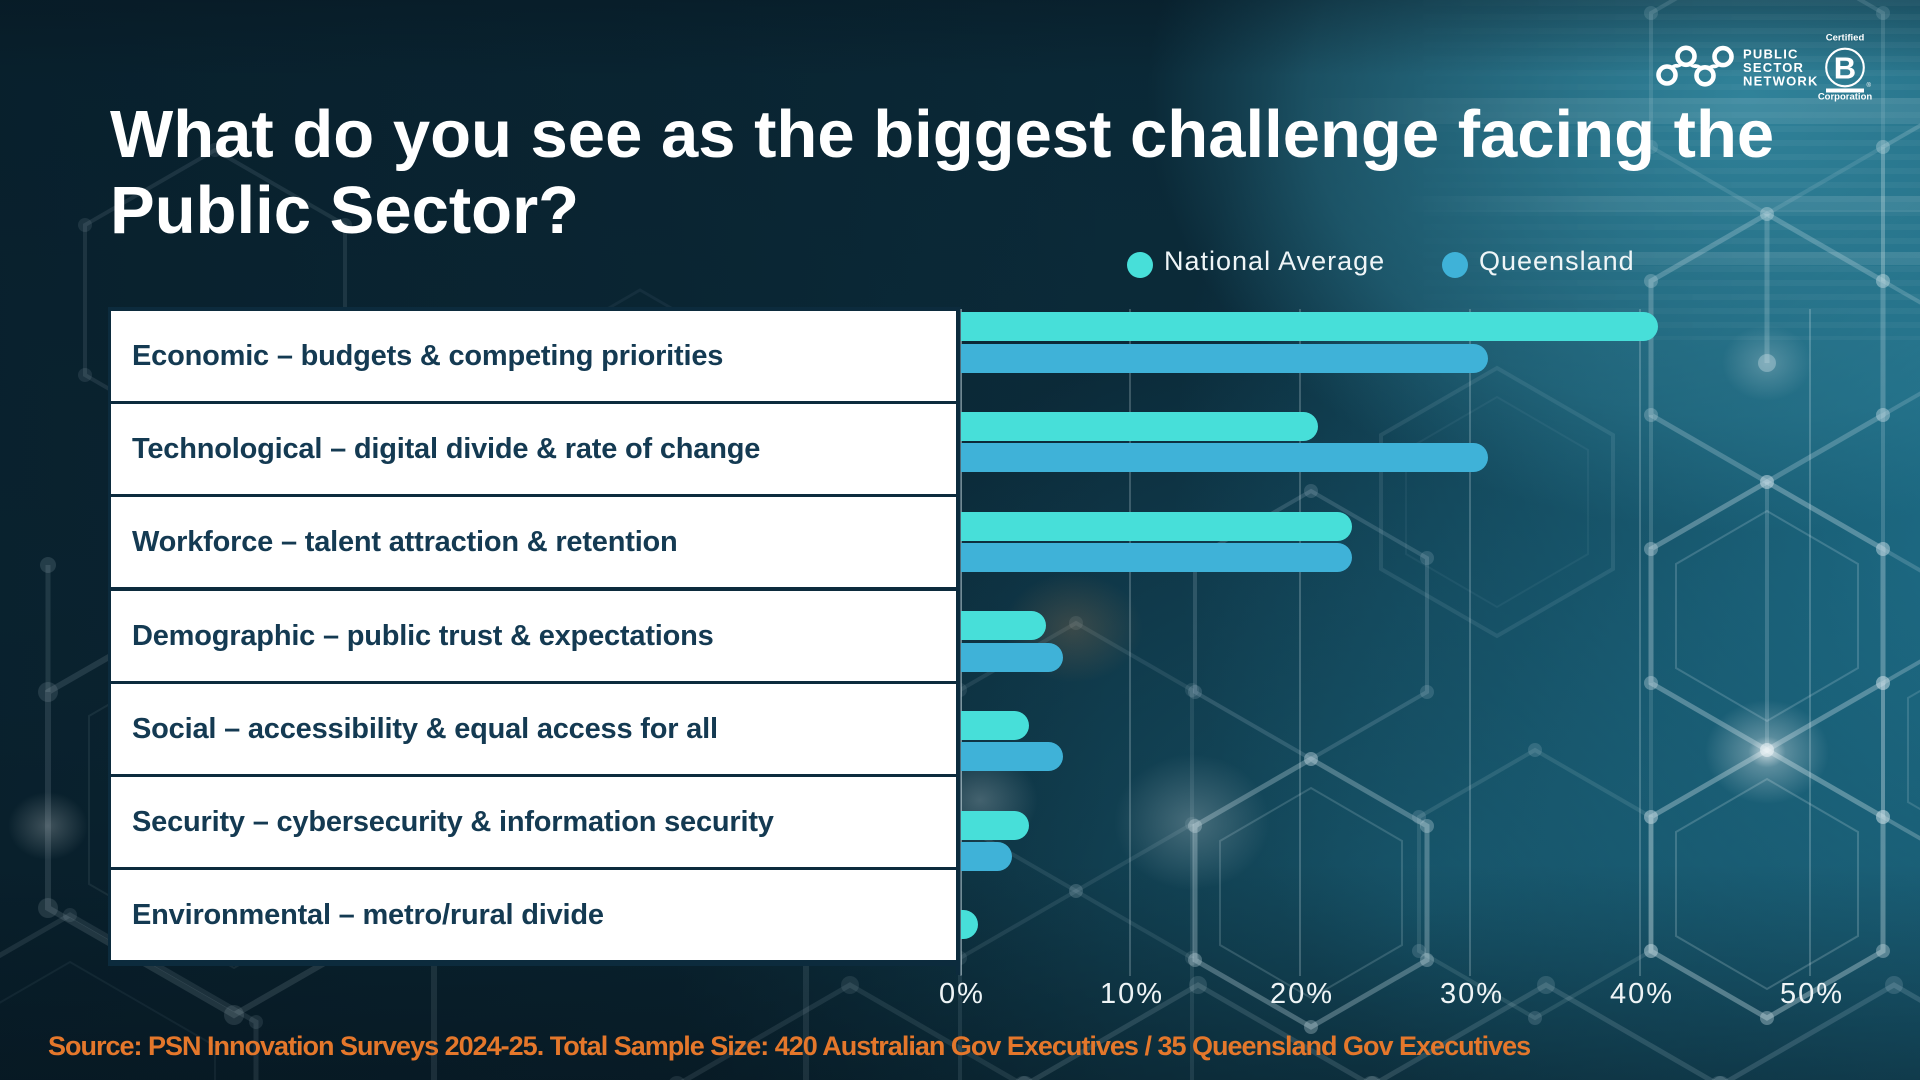  Describe the element at coordinates (1773, 67) in the screenshot. I see `svg-text: SECTOR` at that location.